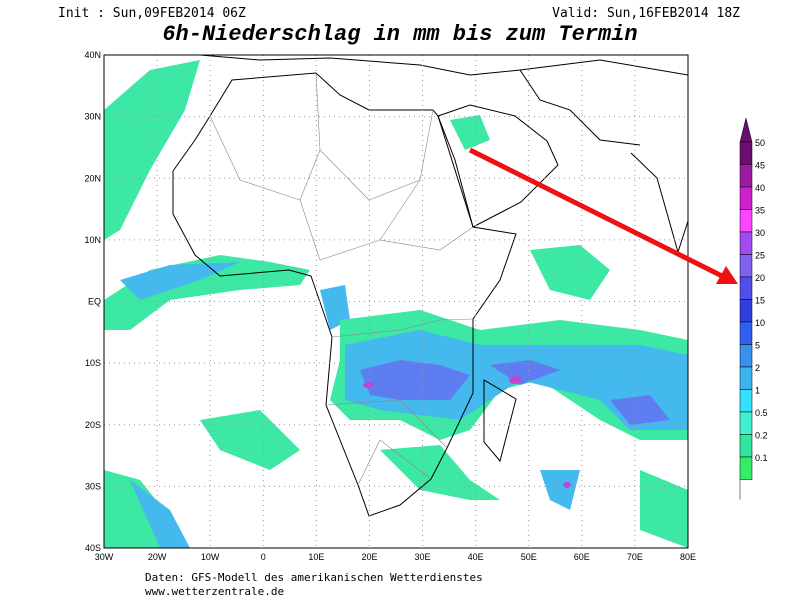  What do you see at coordinates (596, 213) in the screenshot?
I see `arrow-shaft` at bounding box center [596, 213].